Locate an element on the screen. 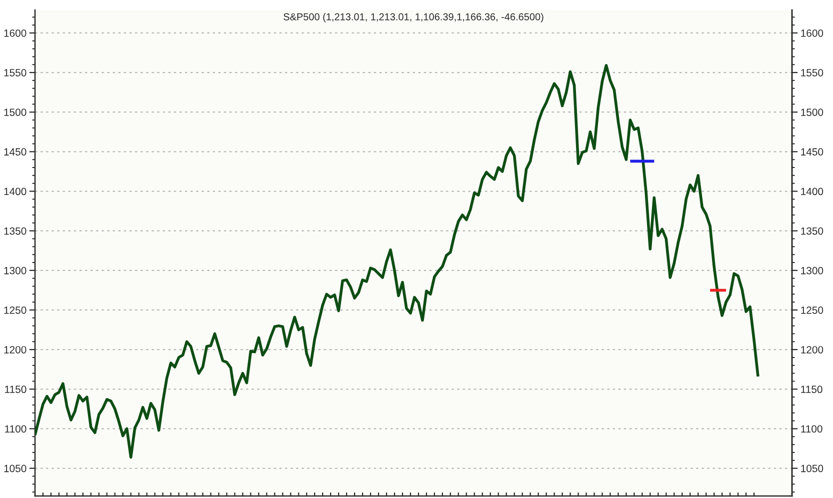 The width and height of the screenshot is (833, 498). y2-tick-label: 1600 is located at coordinates (812, 33).